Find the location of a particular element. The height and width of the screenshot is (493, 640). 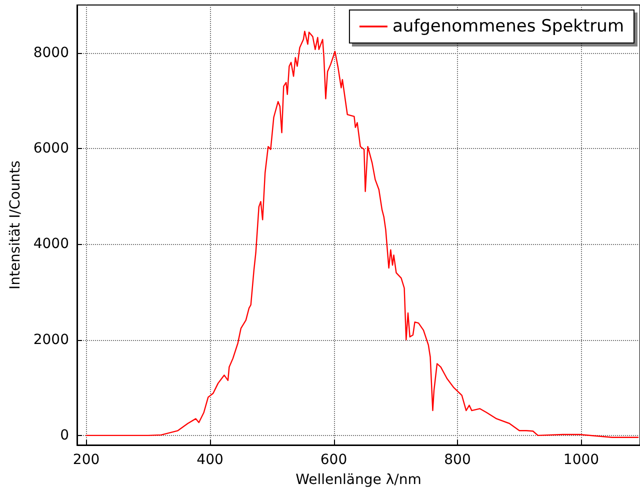

x-tick-label: 200 is located at coordinates (86, 460).